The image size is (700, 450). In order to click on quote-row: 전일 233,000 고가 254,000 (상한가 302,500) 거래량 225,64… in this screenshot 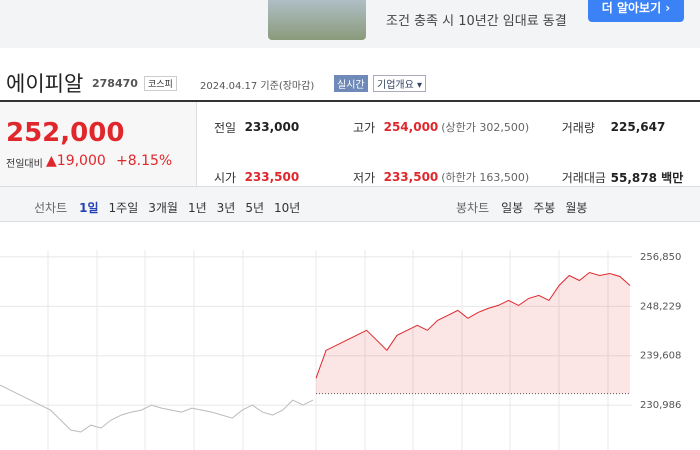, I will do `click(450, 127)`.